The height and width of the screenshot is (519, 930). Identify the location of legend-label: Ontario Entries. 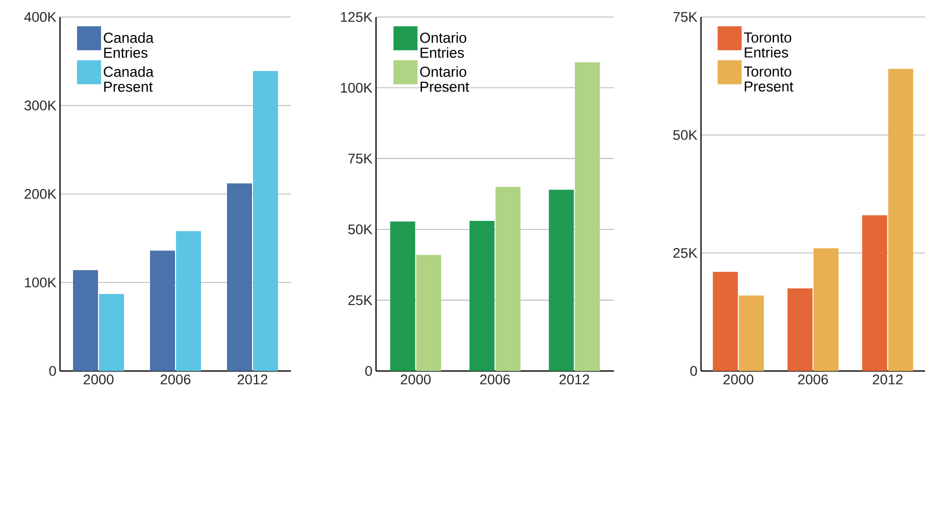
(443, 45).